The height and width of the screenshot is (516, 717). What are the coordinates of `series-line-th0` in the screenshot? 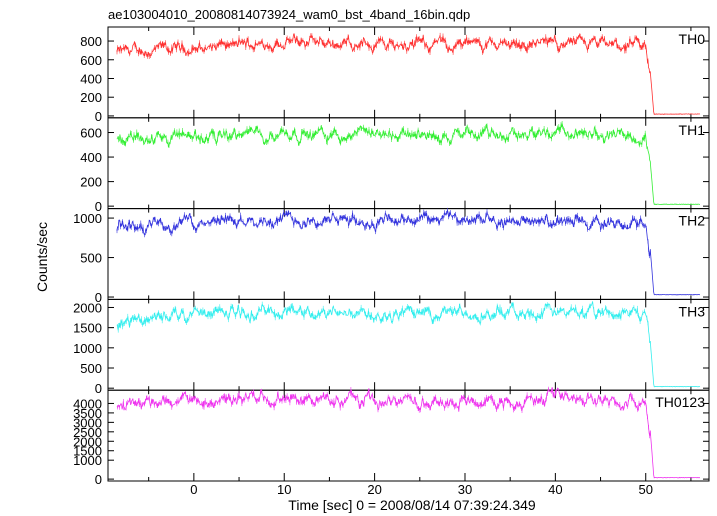 It's located at (408, 73).